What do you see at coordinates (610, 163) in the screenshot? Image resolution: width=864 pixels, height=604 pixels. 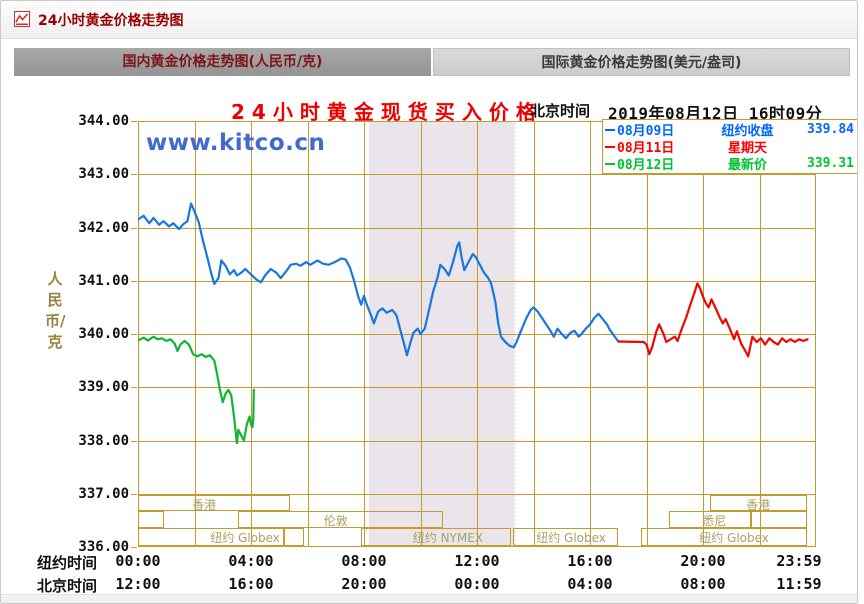 I see `legend-swatch-green` at bounding box center [610, 163].